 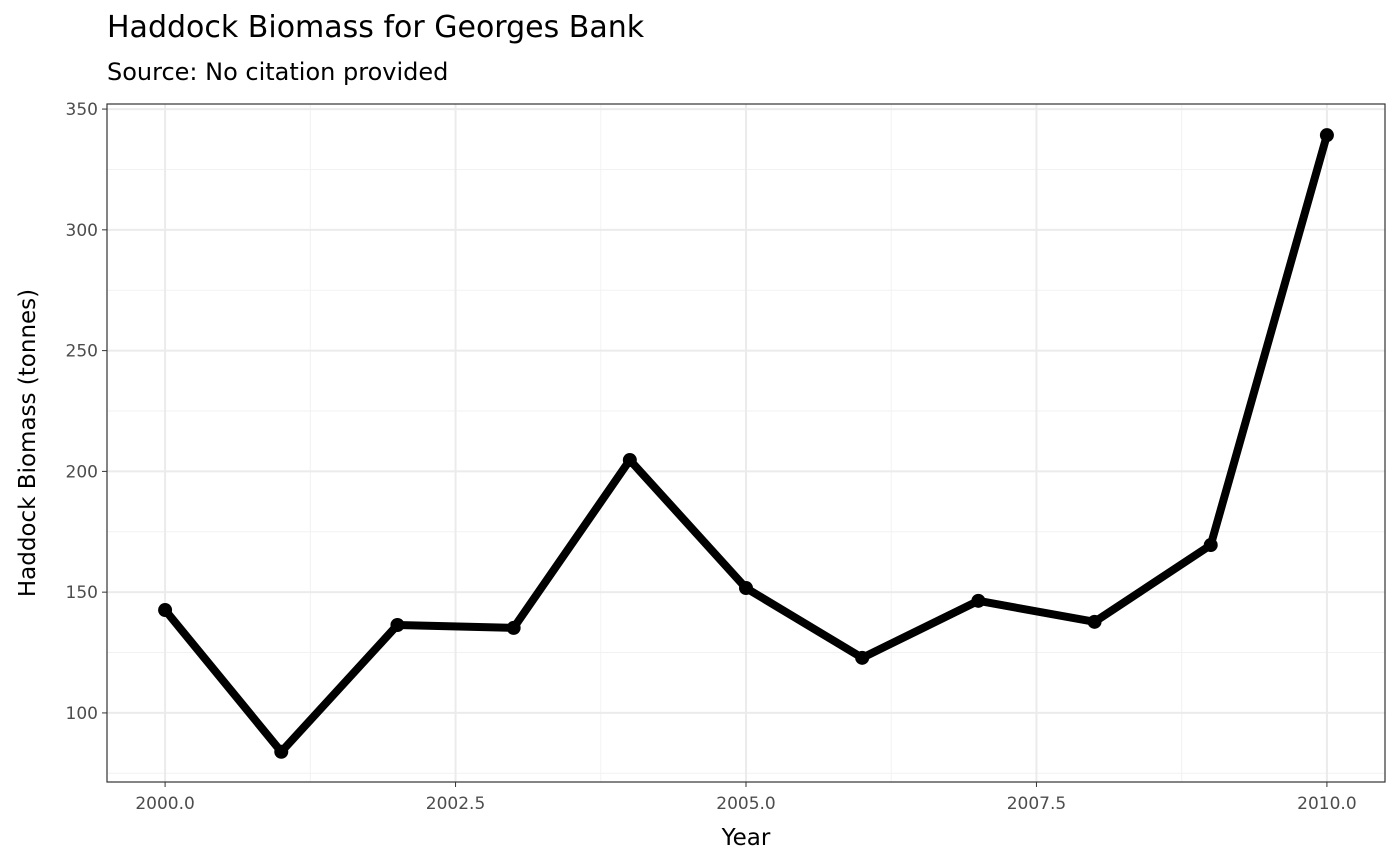 What do you see at coordinates (82, 231) in the screenshot?
I see `y-tick-label: 300` at bounding box center [82, 231].